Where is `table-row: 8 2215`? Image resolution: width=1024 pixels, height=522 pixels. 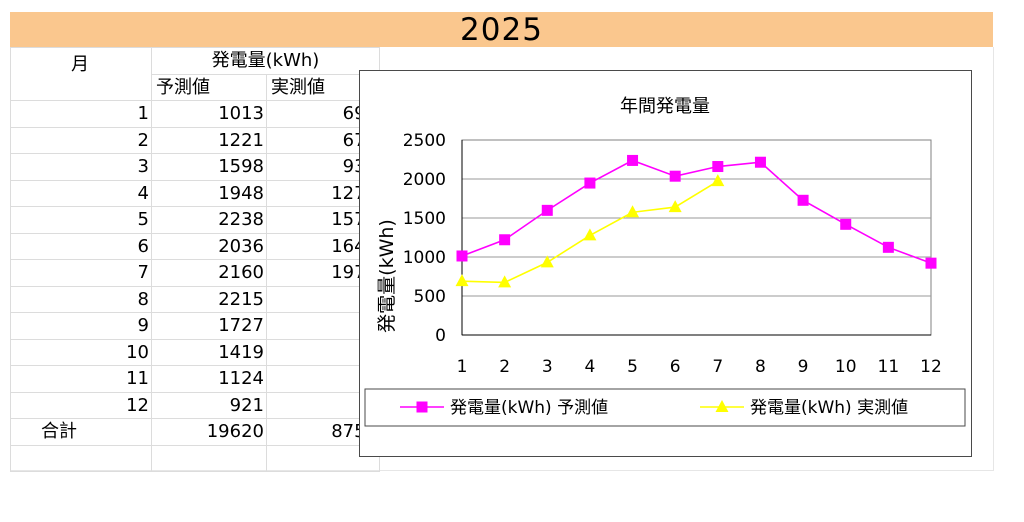 table-row: 8 2215 is located at coordinates (195, 299).